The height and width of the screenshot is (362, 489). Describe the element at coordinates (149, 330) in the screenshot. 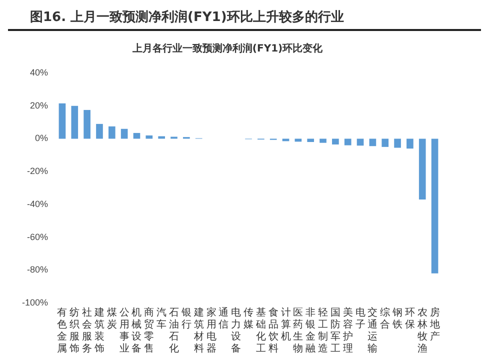

I see `x-tick-label: 商贸零售` at that location.